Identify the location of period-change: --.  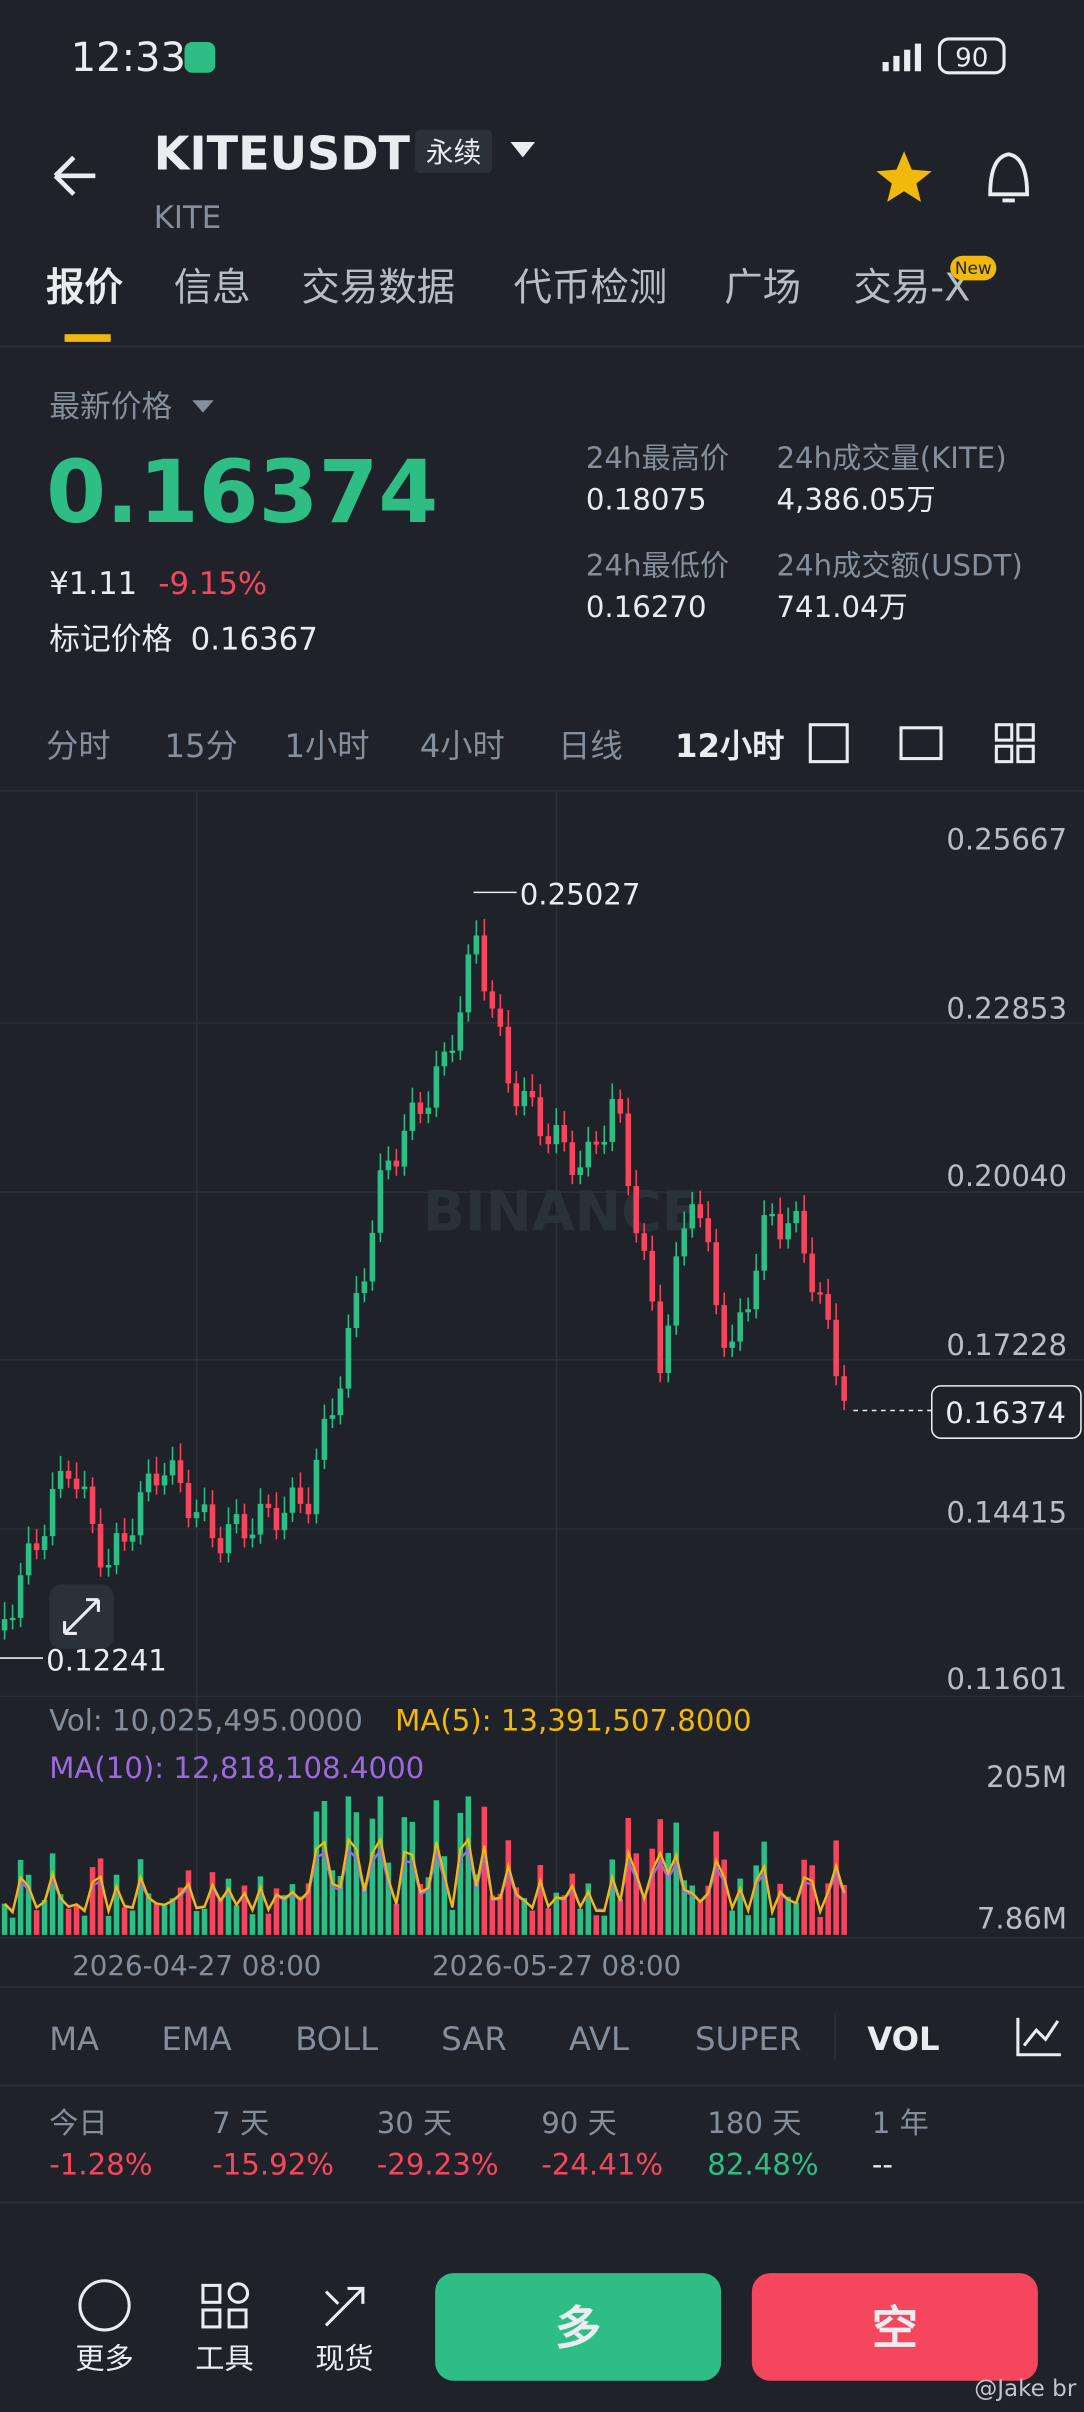
(882, 2165).